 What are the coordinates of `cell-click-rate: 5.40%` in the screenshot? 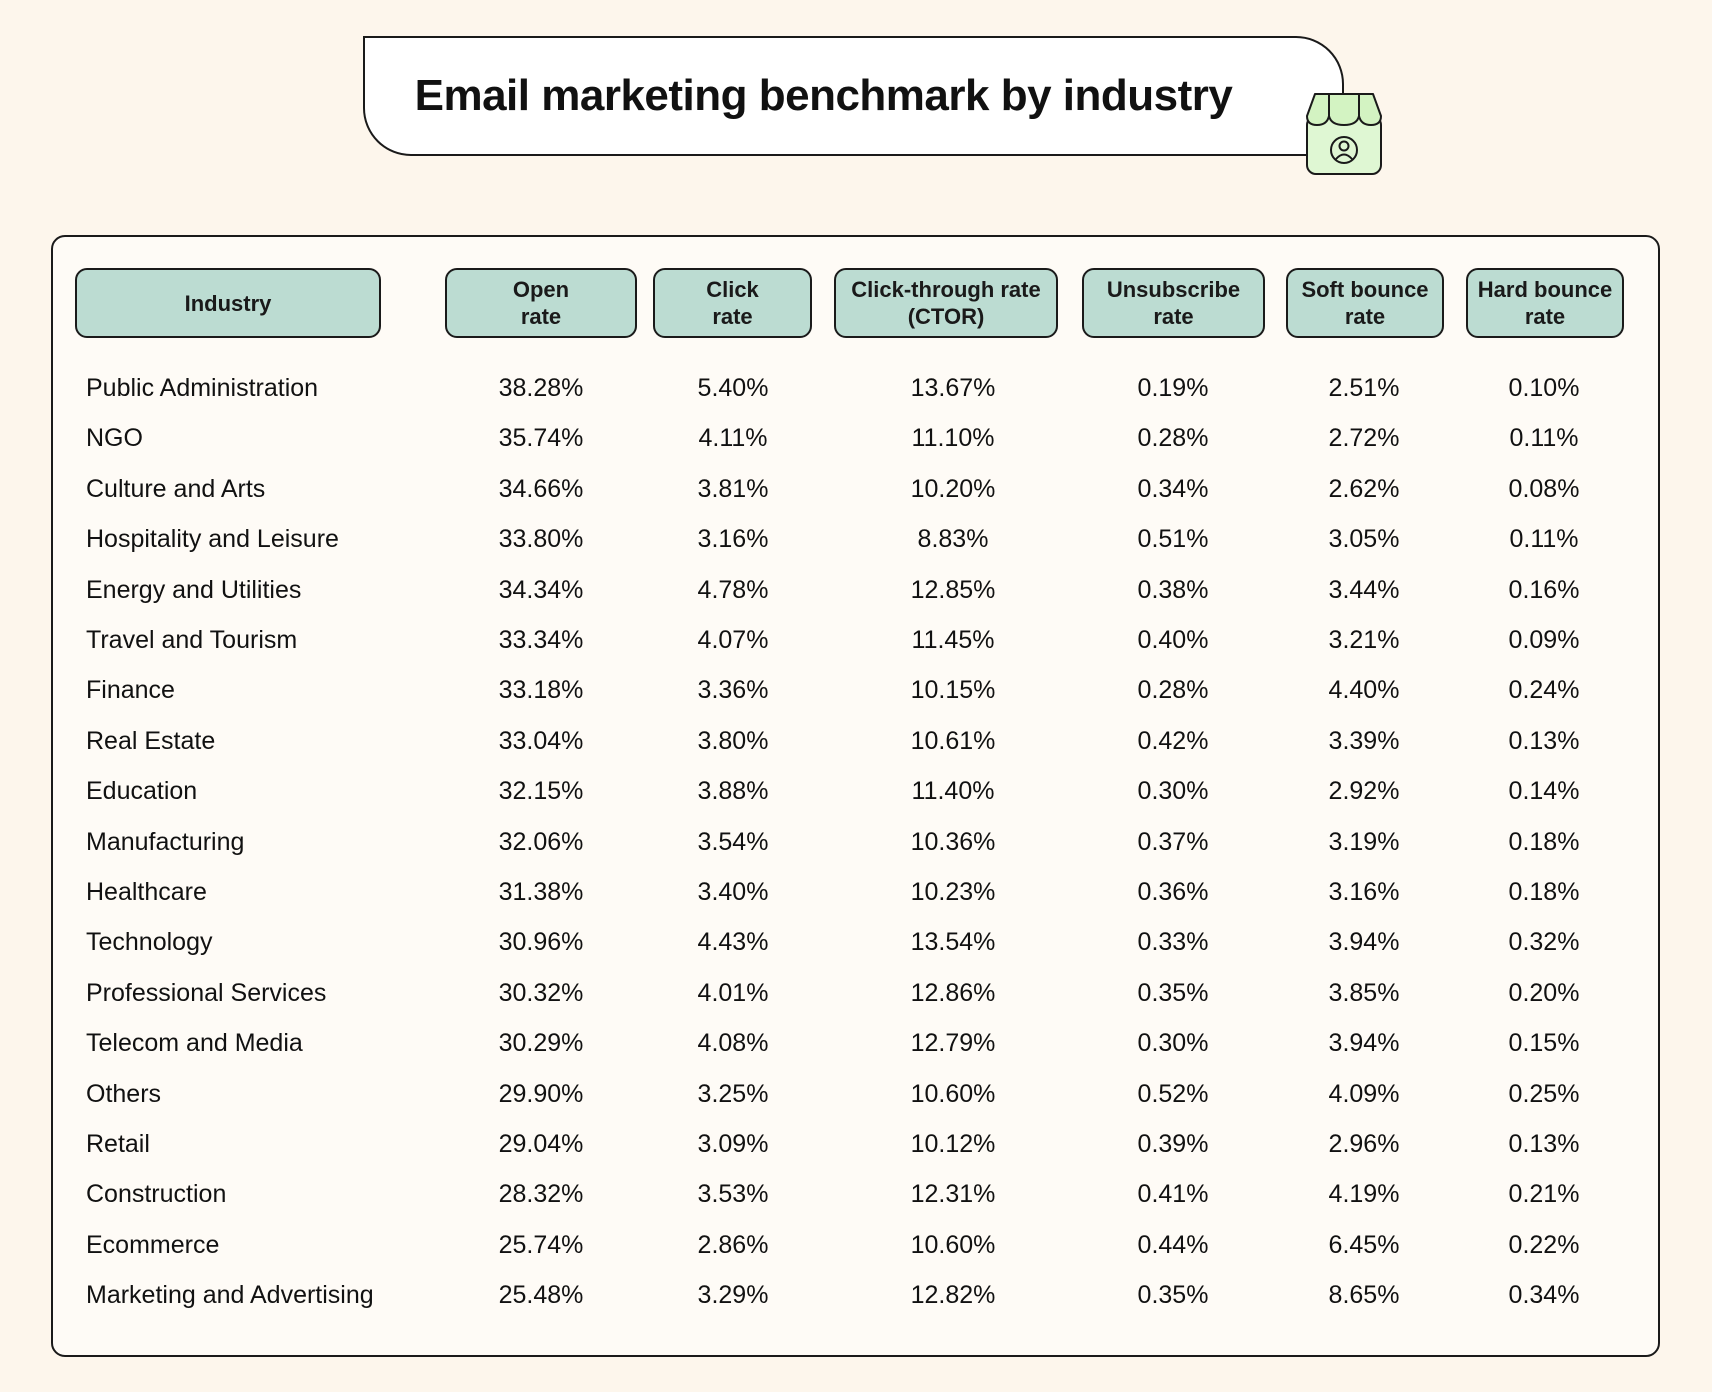 It's located at (733, 388).